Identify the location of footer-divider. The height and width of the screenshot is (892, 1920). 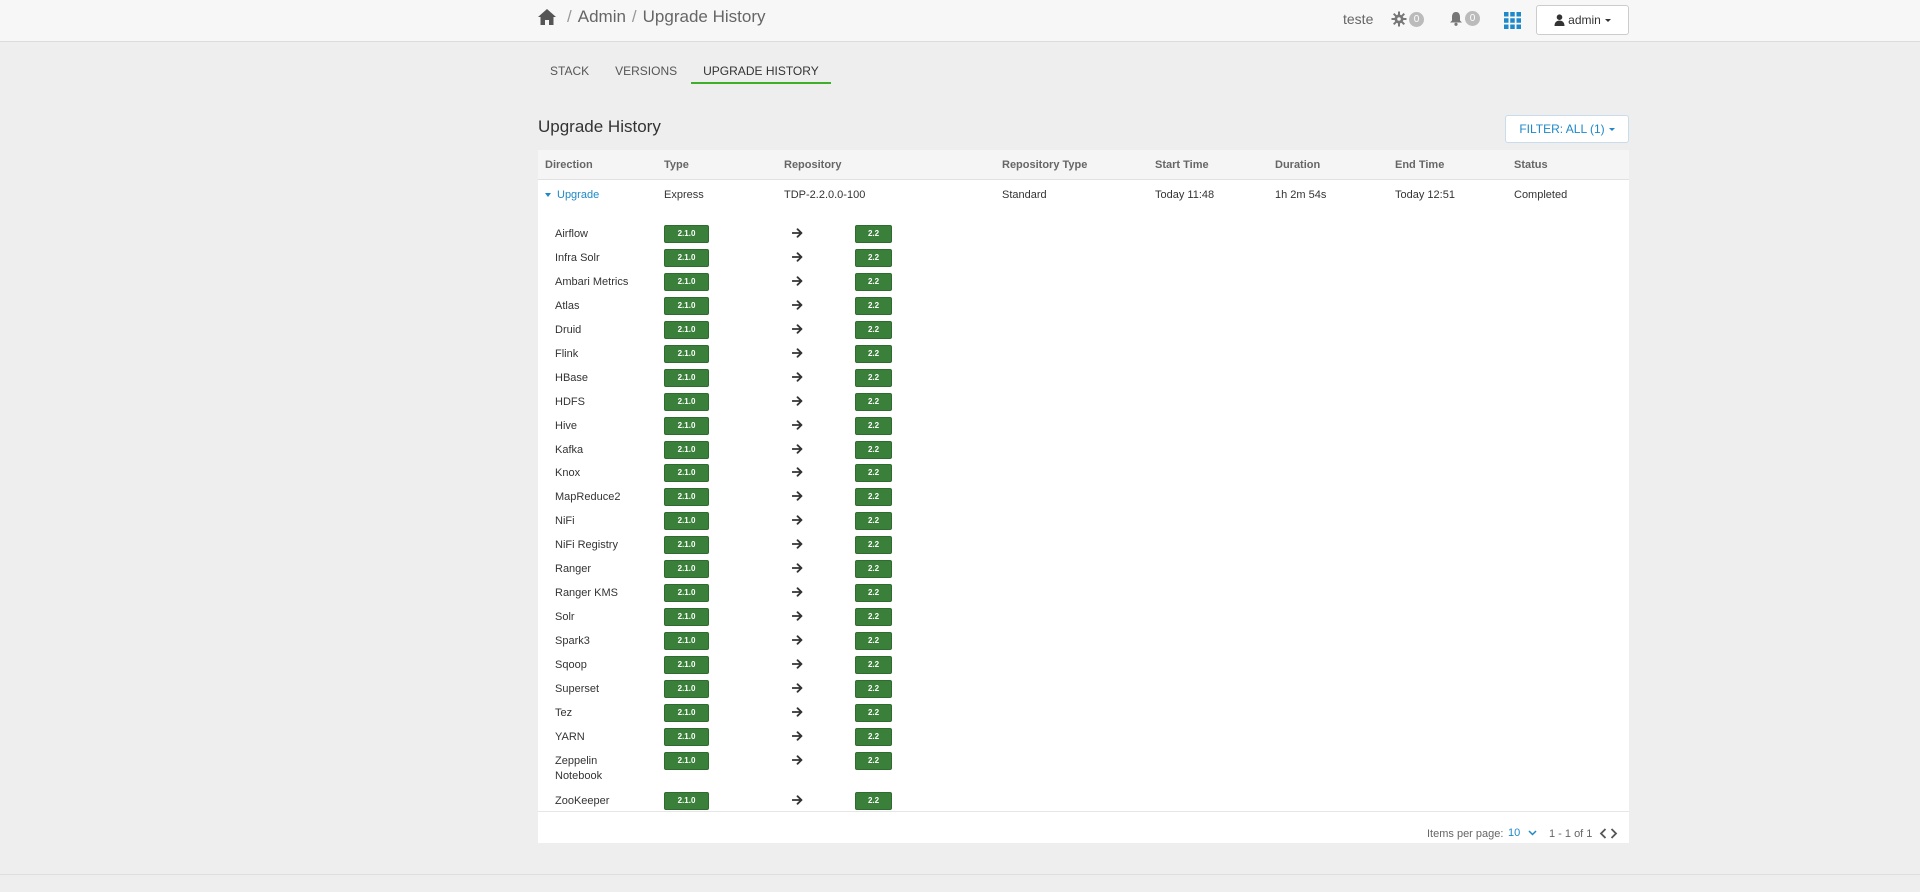
(960, 874).